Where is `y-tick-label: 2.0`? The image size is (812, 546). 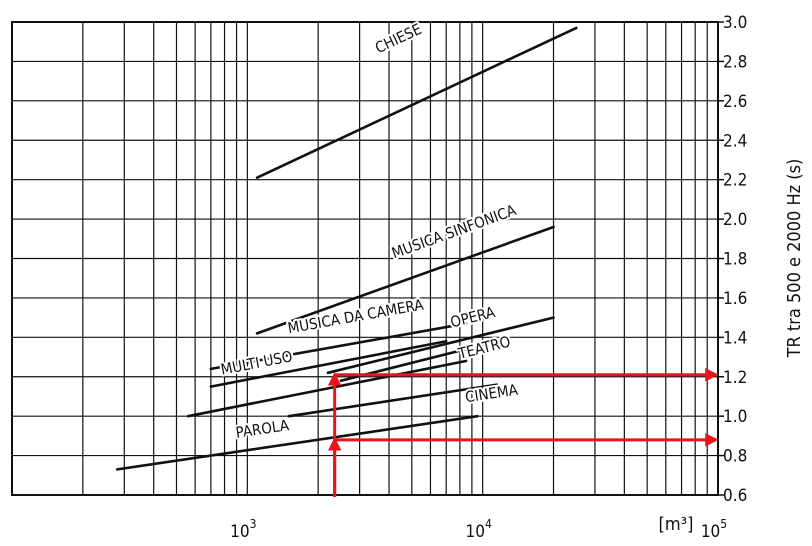
y-tick-label: 2.0 is located at coordinates (735, 220).